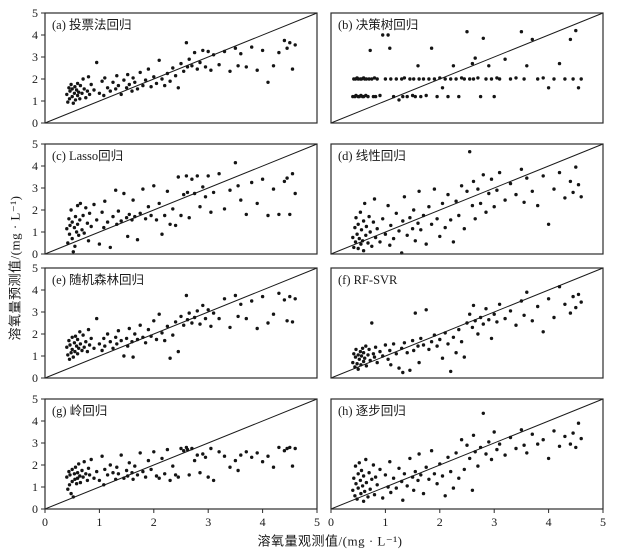 The height and width of the screenshot is (555, 629). What do you see at coordinates (372, 156) in the screenshot?
I see `panel-label: (d) 线性回归` at bounding box center [372, 156].